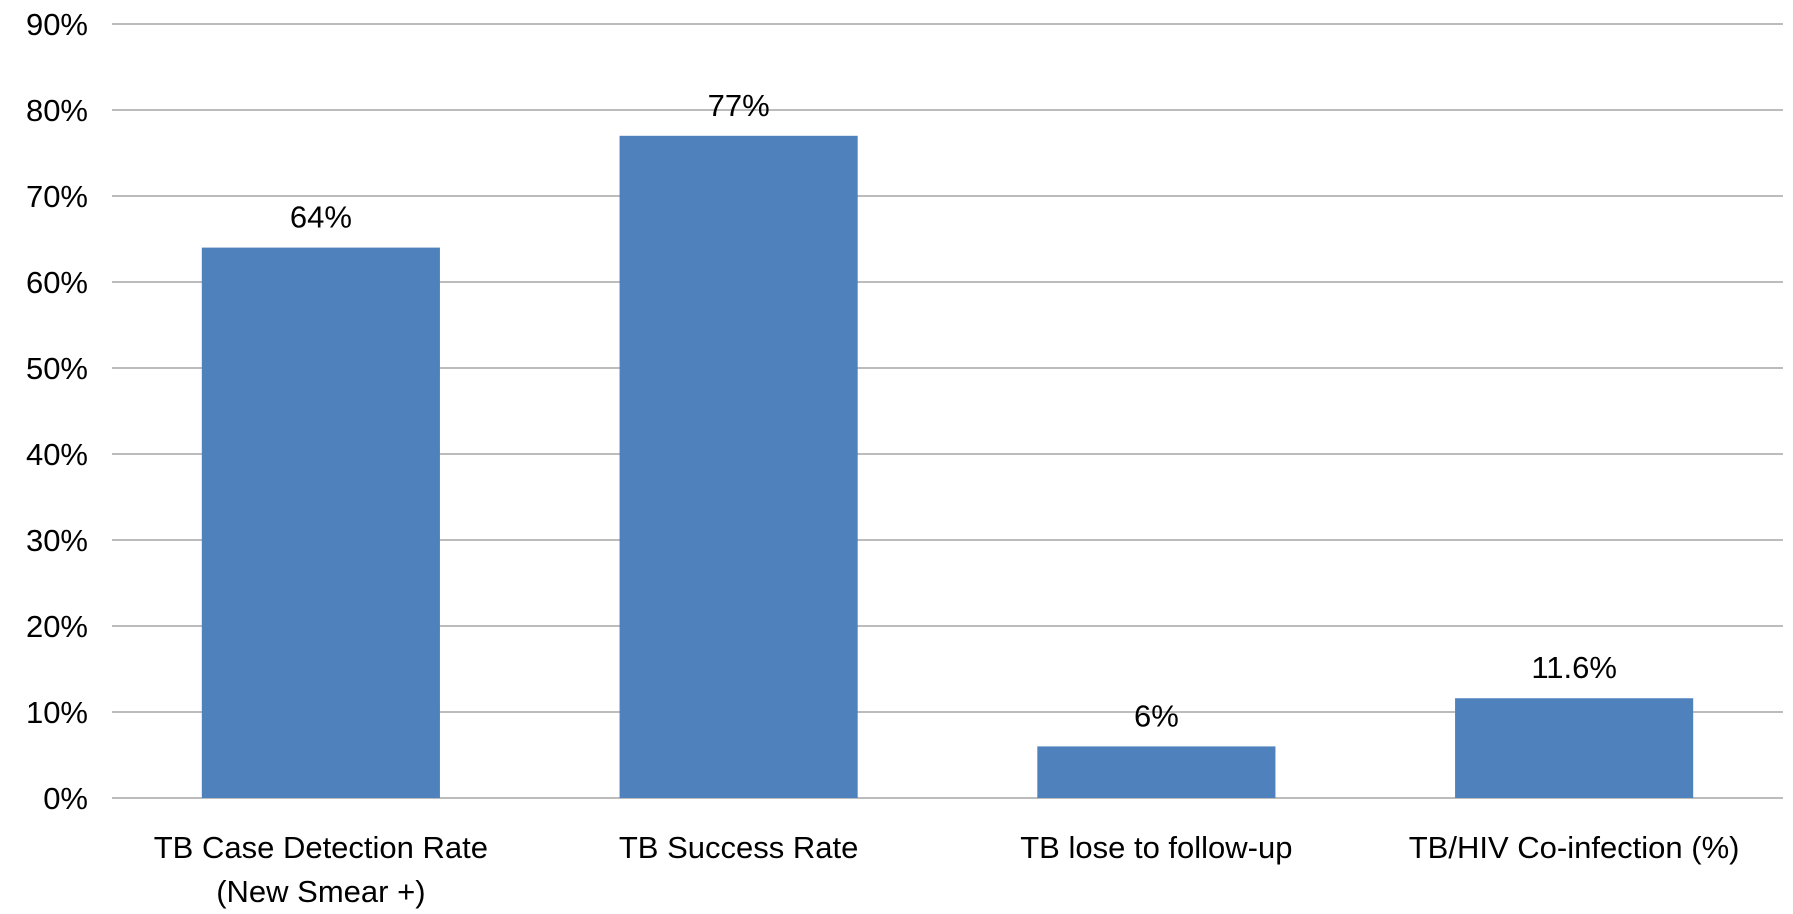 The width and height of the screenshot is (1793, 914). What do you see at coordinates (1574, 847) in the screenshot?
I see `category-label: TB/HIV Co-infection (%)` at bounding box center [1574, 847].